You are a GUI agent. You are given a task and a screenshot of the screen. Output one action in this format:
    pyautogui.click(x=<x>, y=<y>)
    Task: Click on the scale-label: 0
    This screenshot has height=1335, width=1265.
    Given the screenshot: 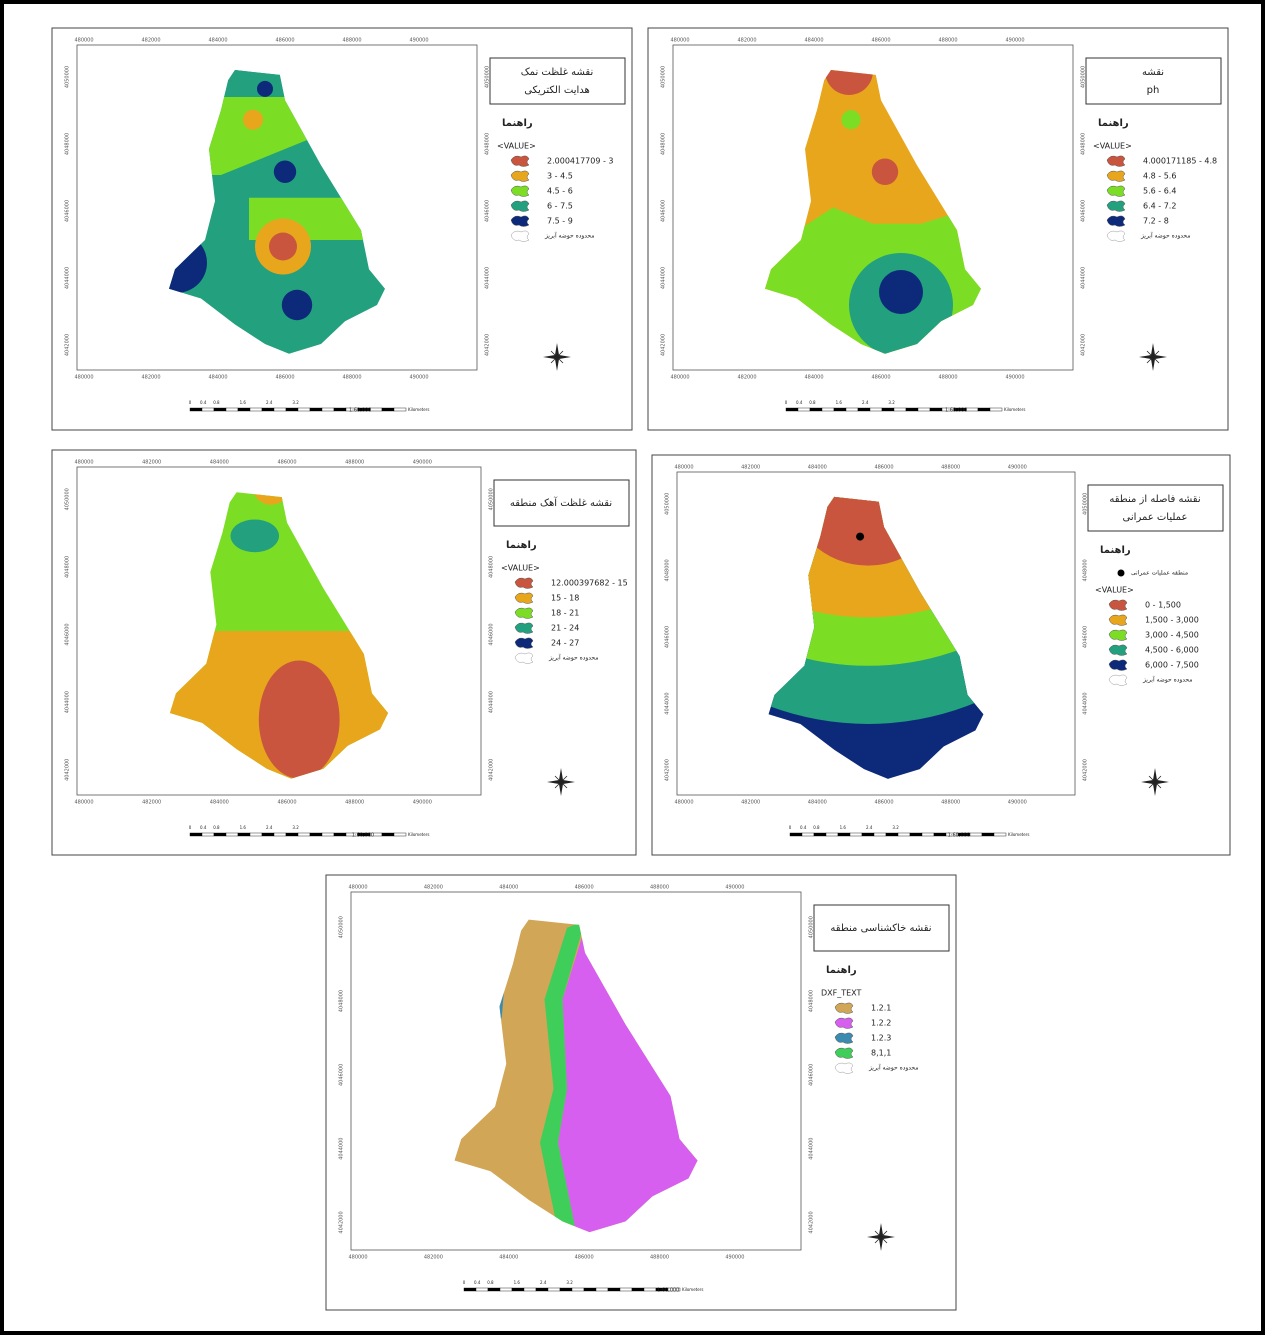 What is the action you would take?
    pyautogui.click(x=790, y=827)
    